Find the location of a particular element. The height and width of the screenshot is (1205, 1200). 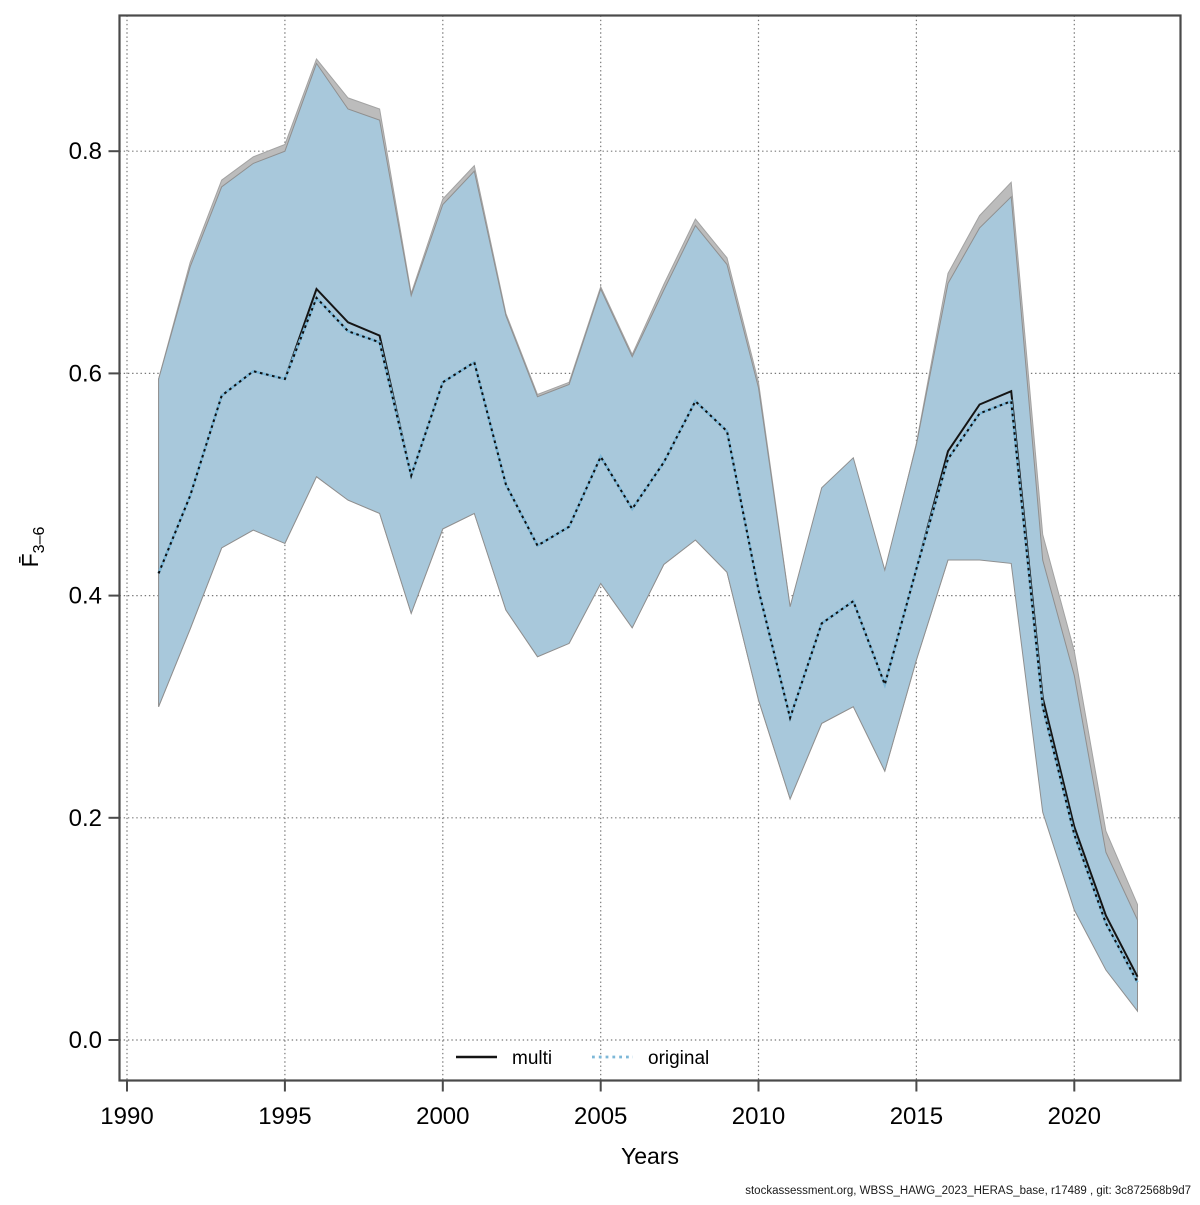

y-tick-label: 0.8 is located at coordinates (85, 151).